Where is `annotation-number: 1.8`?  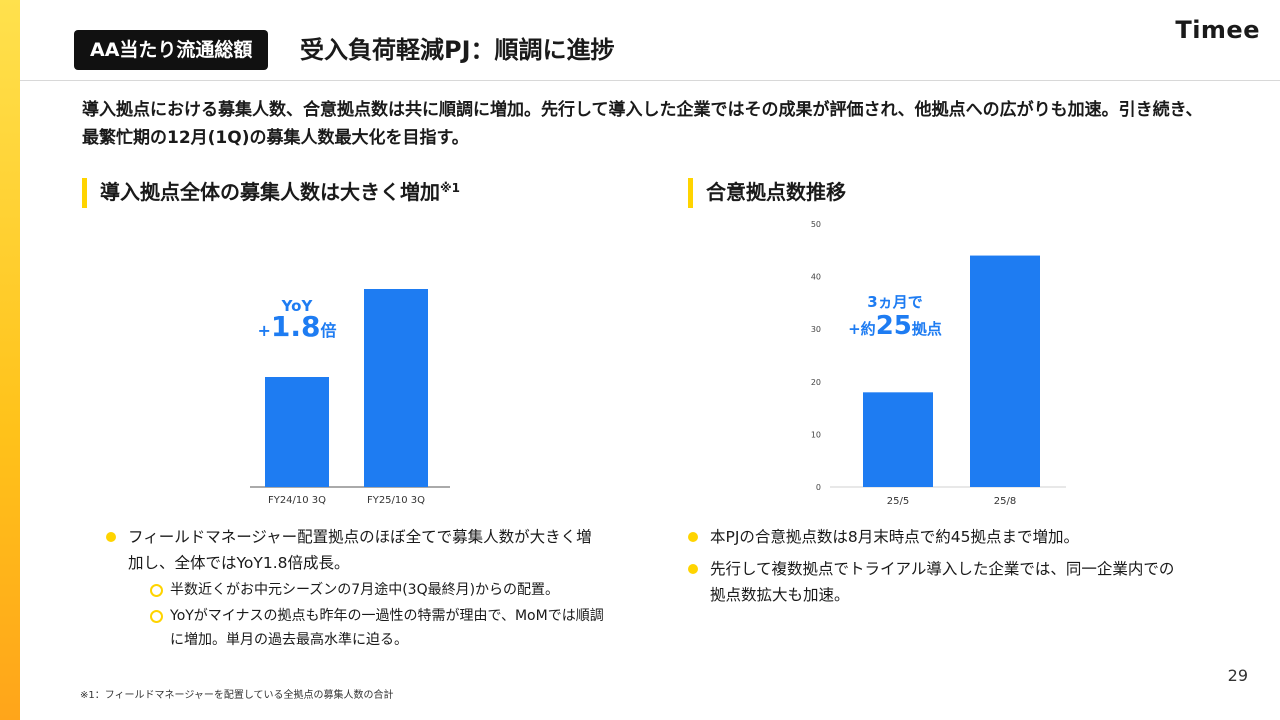
annotation-number: 1.8 is located at coordinates (296, 326).